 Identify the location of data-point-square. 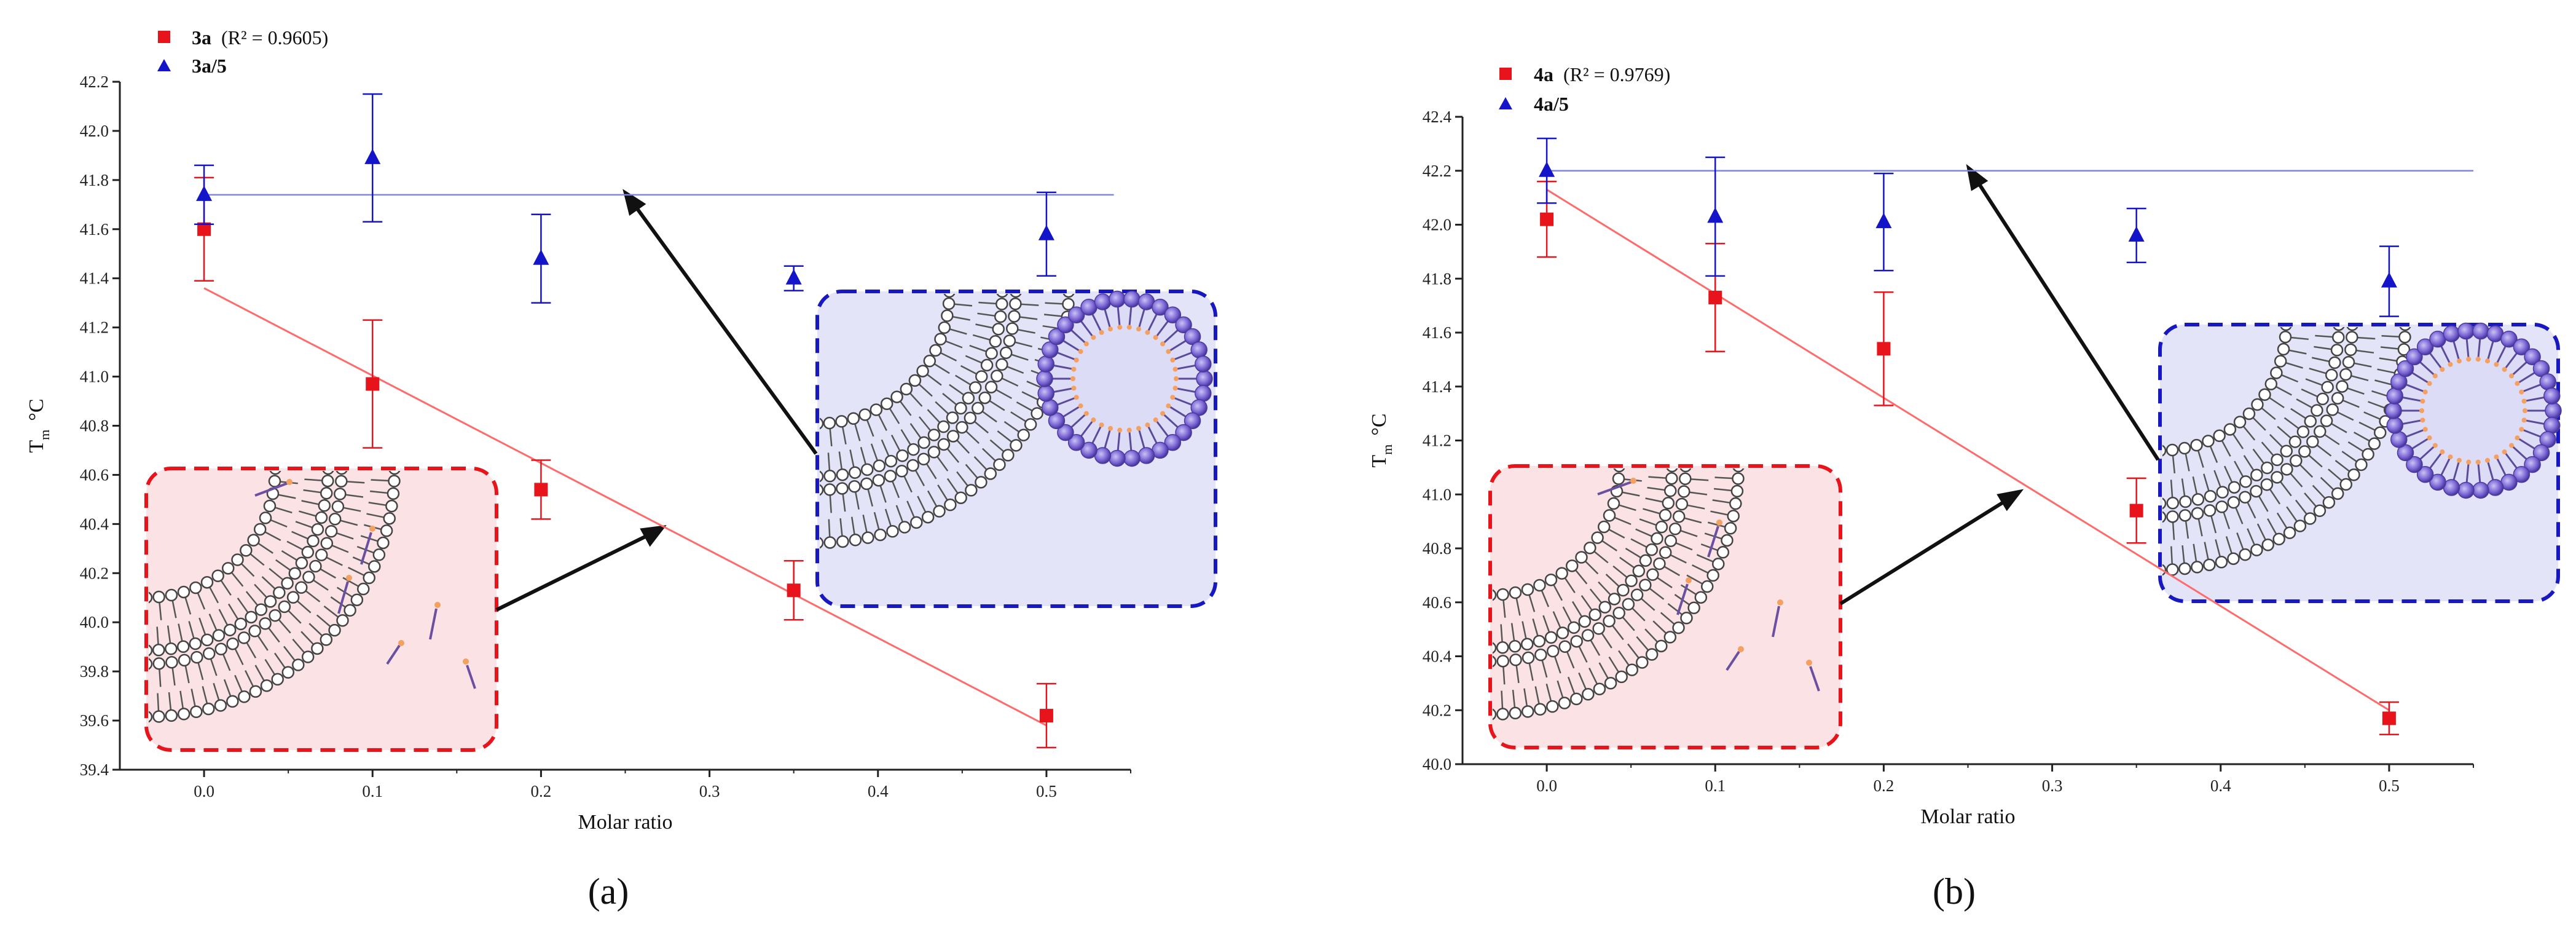
(1046, 716).